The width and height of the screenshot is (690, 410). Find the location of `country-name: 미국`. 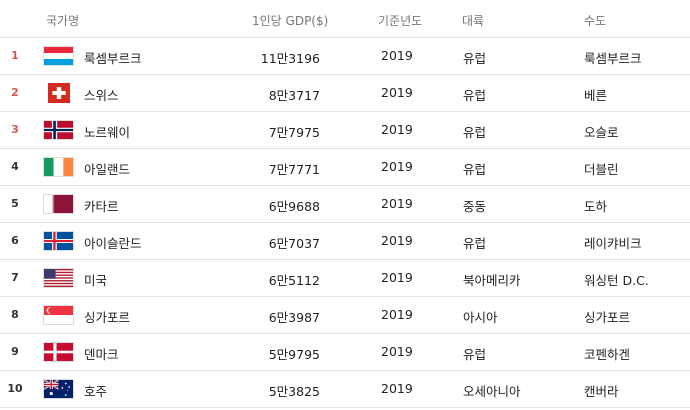

country-name: 미국 is located at coordinates (96, 280).